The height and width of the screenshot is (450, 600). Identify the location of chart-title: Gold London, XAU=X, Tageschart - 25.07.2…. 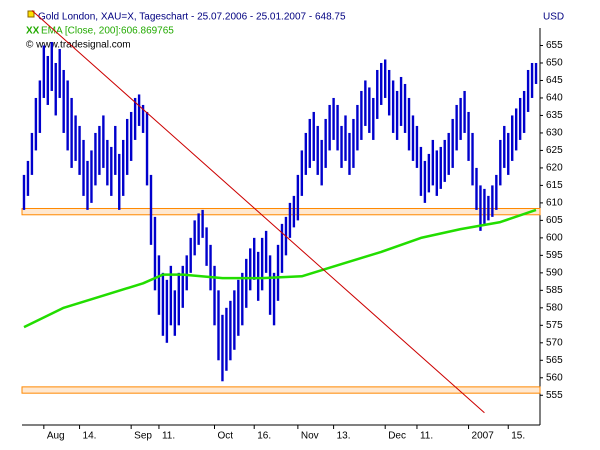
(192, 17).